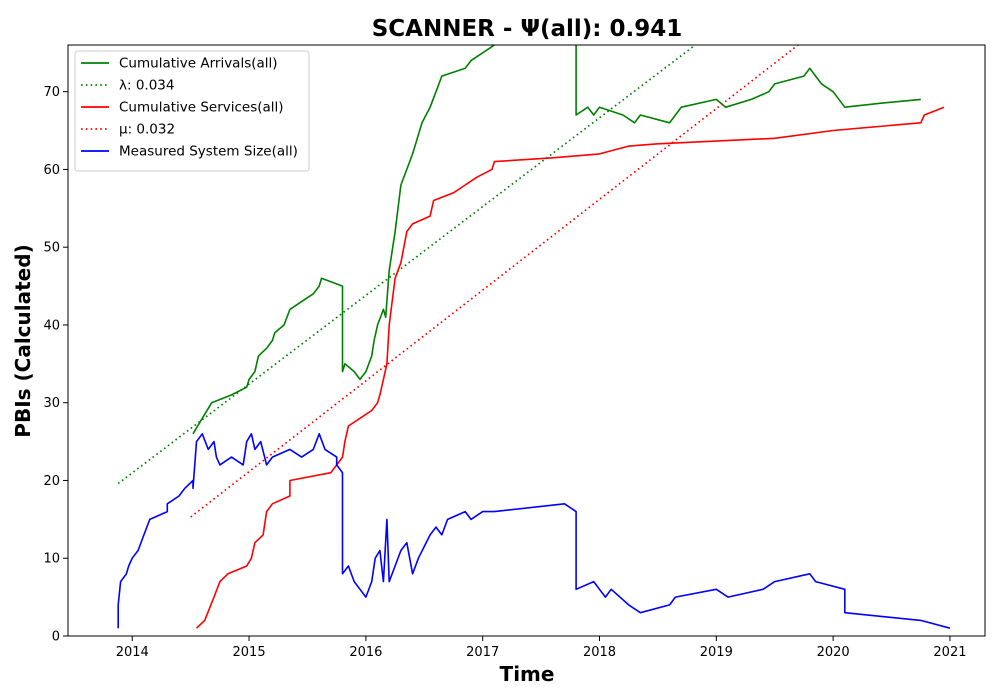  Describe the element at coordinates (949, 652) in the screenshot. I see `x-tick-label: 2021` at that location.